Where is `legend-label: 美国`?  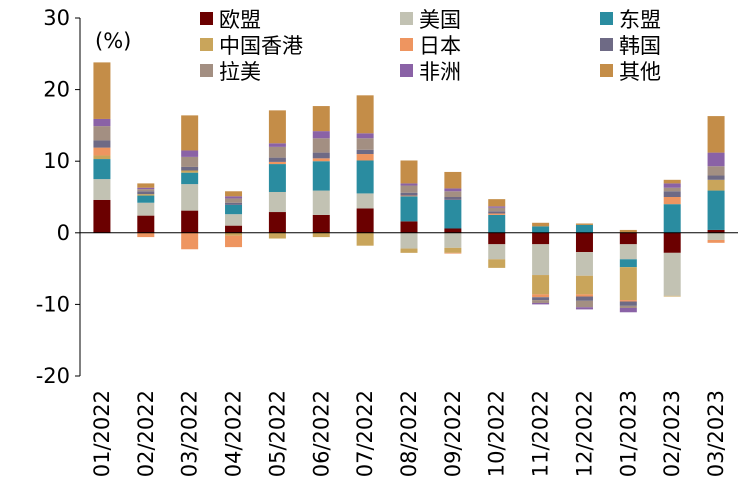 legend-label: 美国 is located at coordinates (440, 20).